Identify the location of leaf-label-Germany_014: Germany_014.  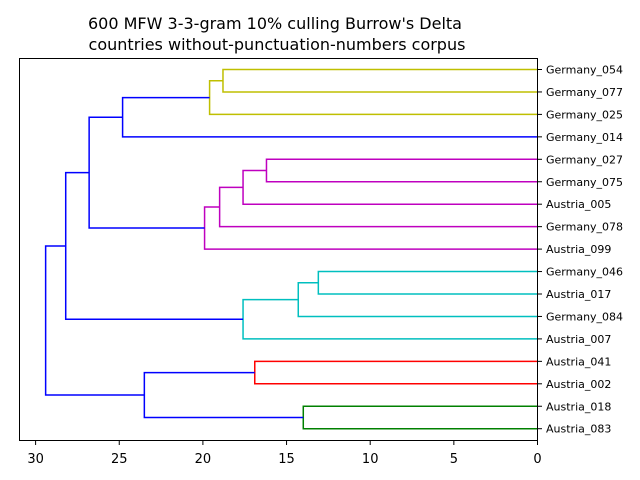
(584, 137).